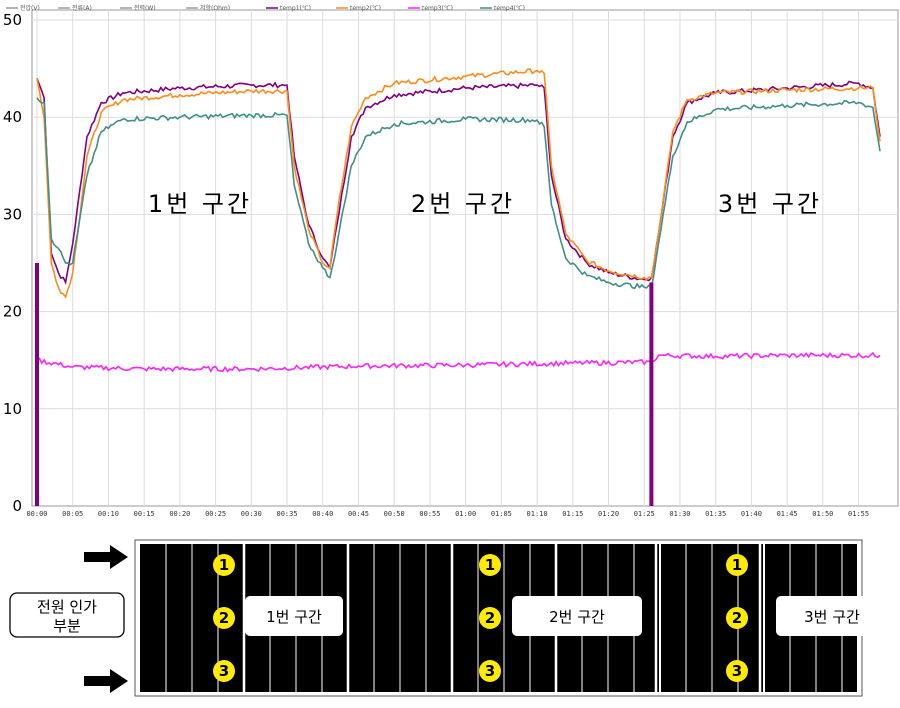 The width and height of the screenshot is (900, 708). I want to click on y-axis: 0 10 20 30 40 50, so click(12, 263).